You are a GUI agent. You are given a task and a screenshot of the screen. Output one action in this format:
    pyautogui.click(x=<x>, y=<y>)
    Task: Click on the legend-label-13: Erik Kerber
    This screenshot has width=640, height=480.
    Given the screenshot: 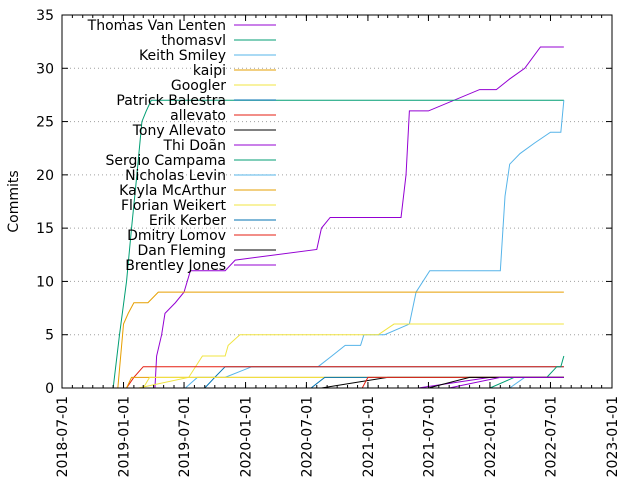 What is the action you would take?
    pyautogui.click(x=187, y=221)
    